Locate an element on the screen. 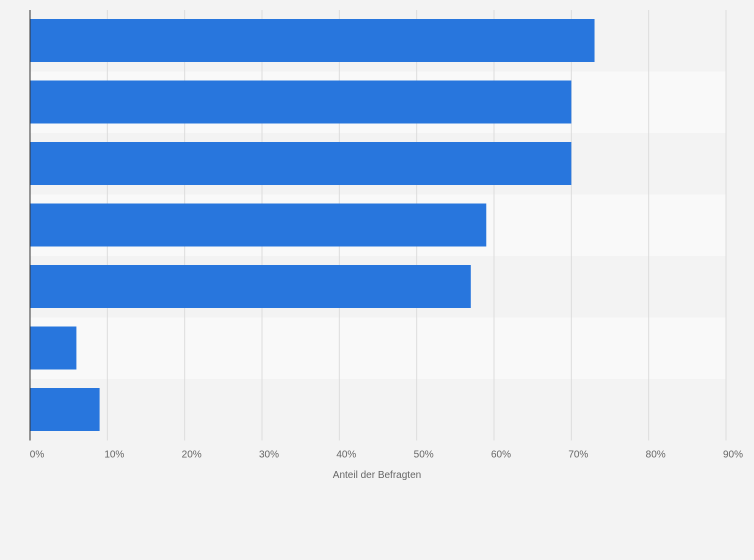  x-tick-label: 80% is located at coordinates (656, 455).